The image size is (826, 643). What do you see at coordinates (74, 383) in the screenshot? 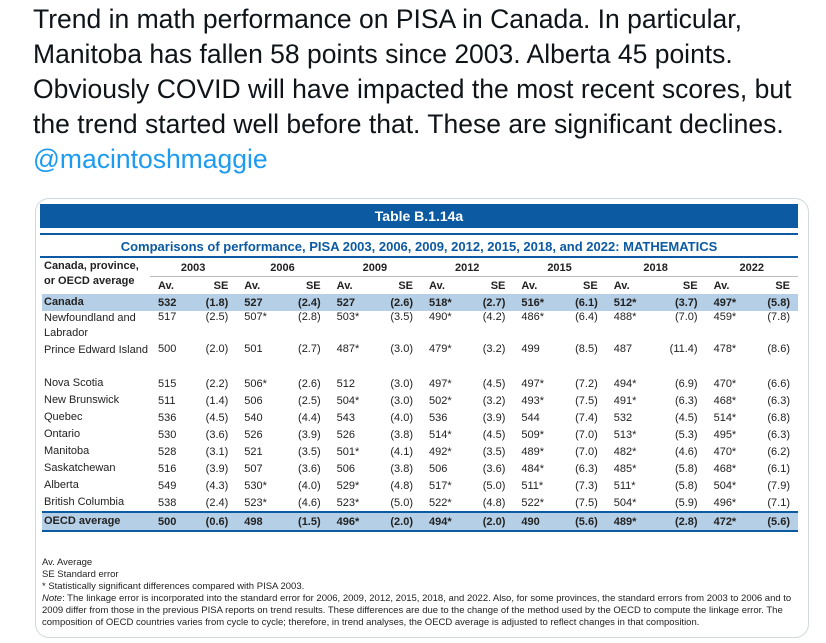
I see `row-label: Nova Scotia` at bounding box center [74, 383].